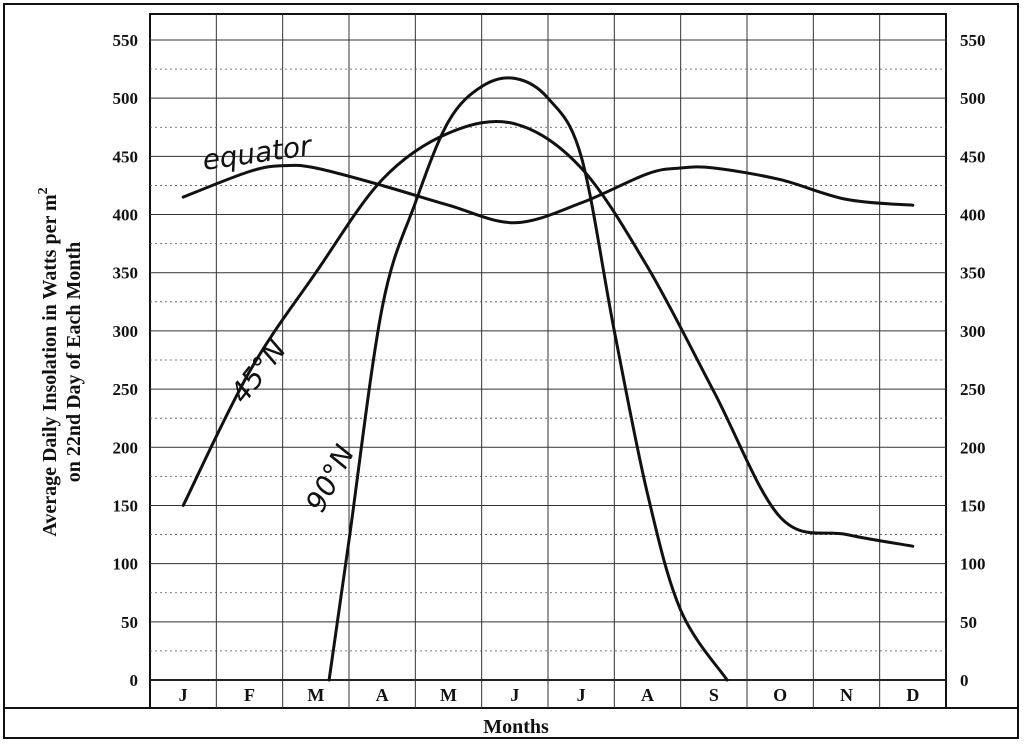 The image size is (1024, 750). I want to click on y-axis-title-line1: Average Daily Insolation in Watts per m2, so click(48, 361).